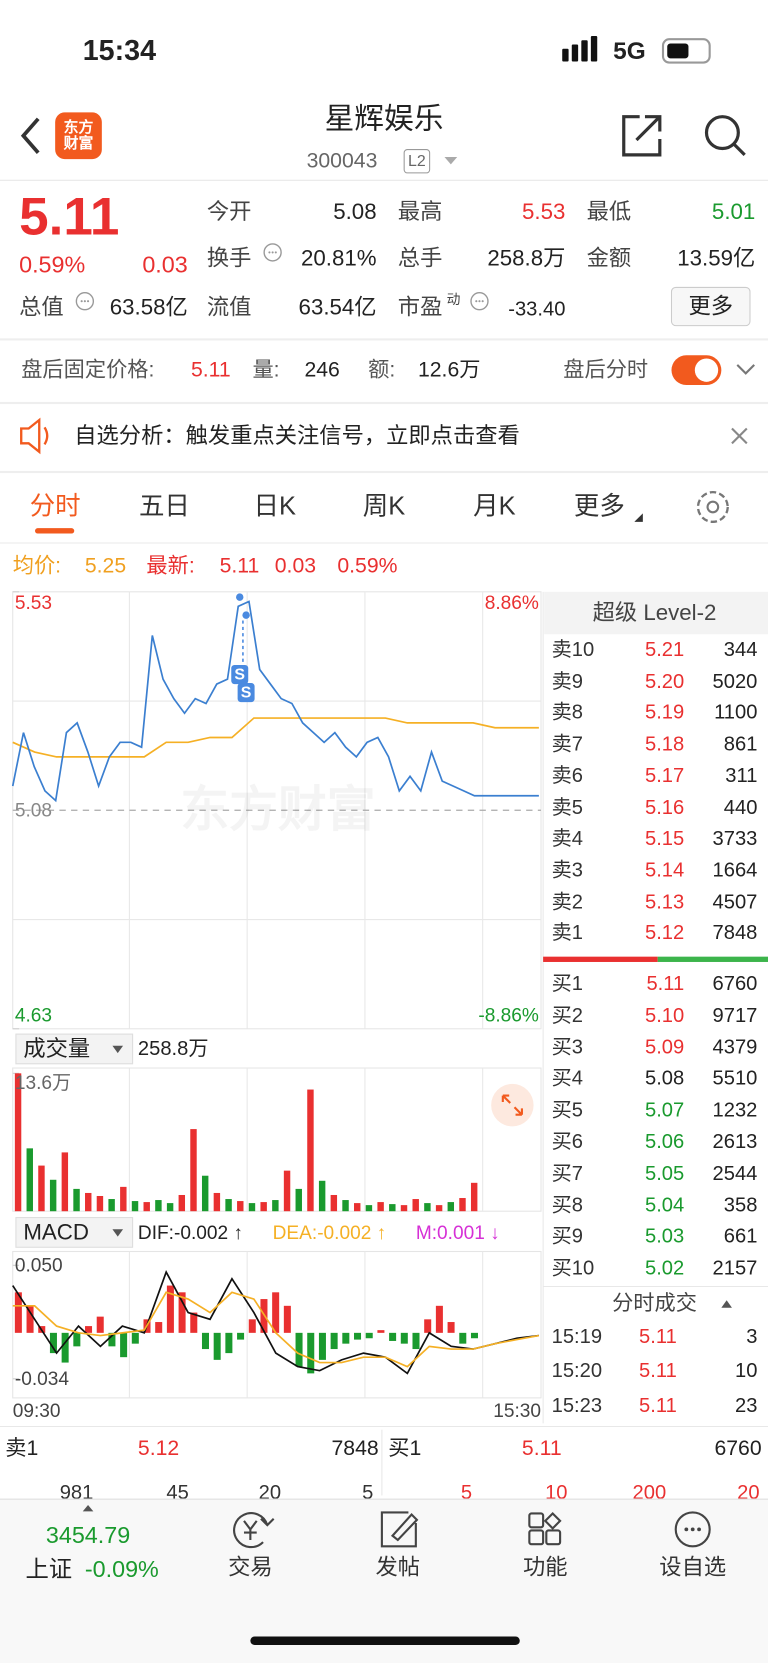  What do you see at coordinates (664, 1174) in the screenshot?
I see `book-price: 5.05` at bounding box center [664, 1174].